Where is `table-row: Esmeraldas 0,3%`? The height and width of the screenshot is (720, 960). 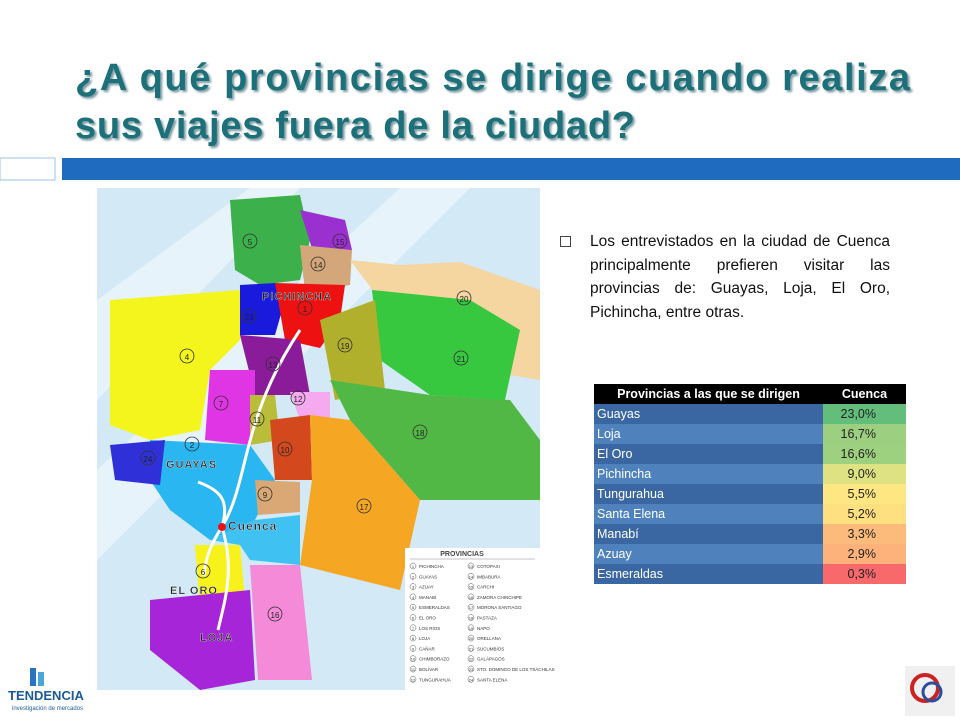
table-row: Esmeraldas 0,3% is located at coordinates (750, 574).